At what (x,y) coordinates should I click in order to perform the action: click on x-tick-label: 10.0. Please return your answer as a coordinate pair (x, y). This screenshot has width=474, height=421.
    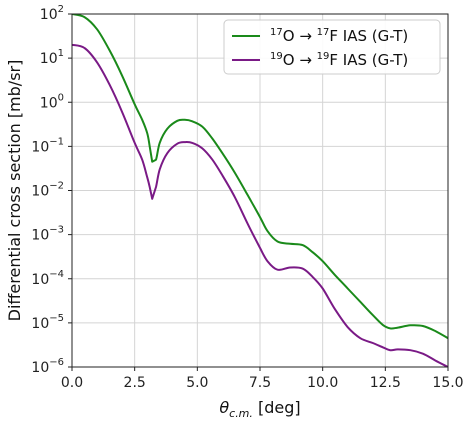
    Looking at the image, I should click on (322, 383).